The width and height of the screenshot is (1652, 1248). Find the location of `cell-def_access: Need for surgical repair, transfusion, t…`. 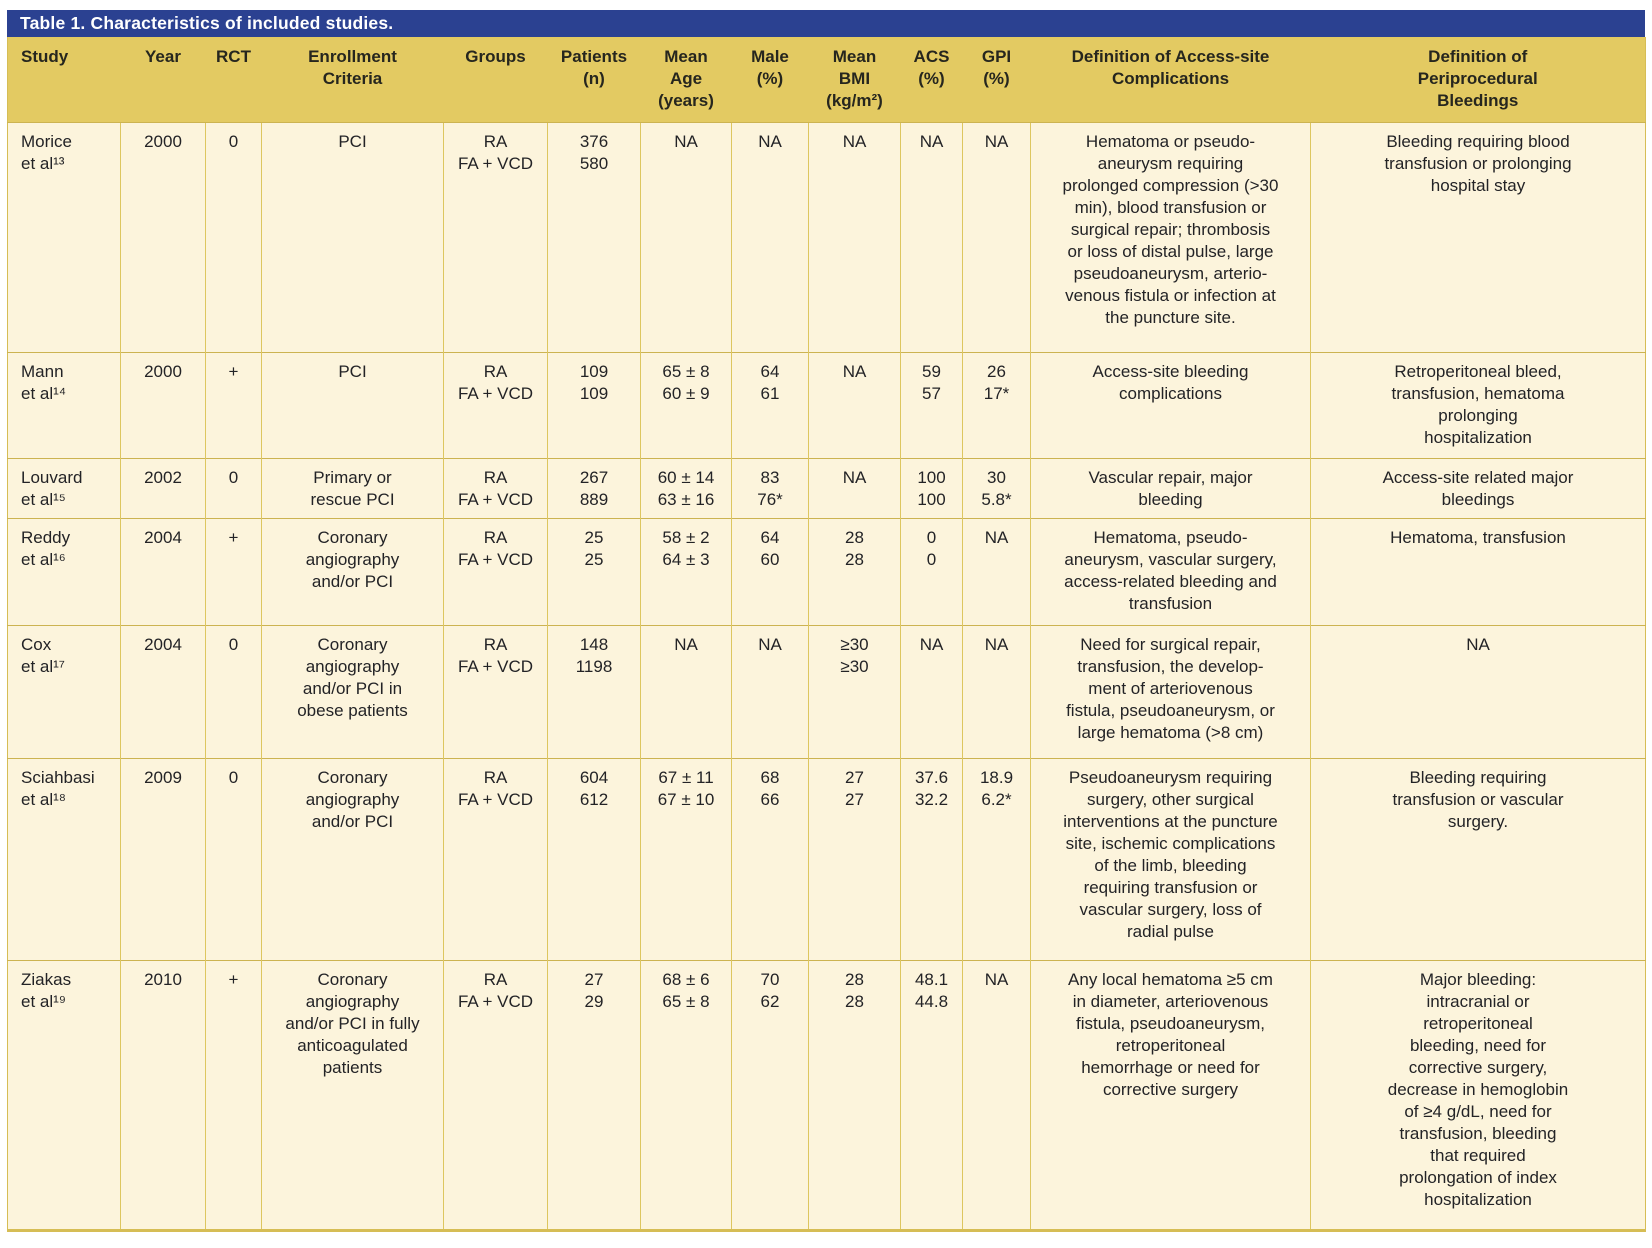

cell-def_access: Need for surgical repair, transfusion, t… is located at coordinates (1170, 691).